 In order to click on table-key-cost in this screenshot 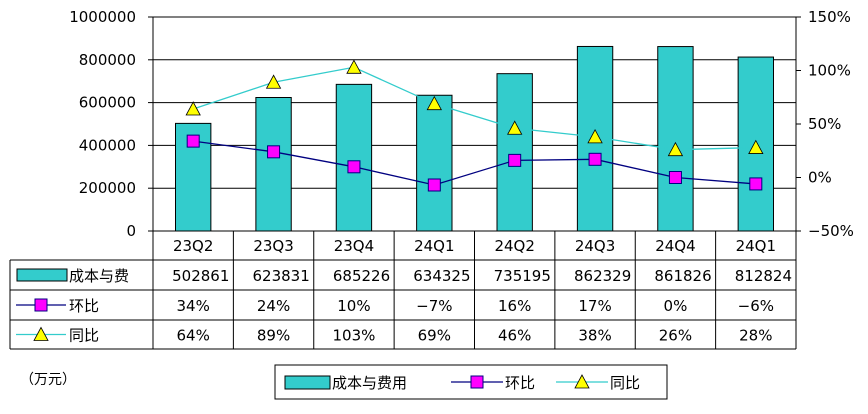, I will do `click(42, 275)`.